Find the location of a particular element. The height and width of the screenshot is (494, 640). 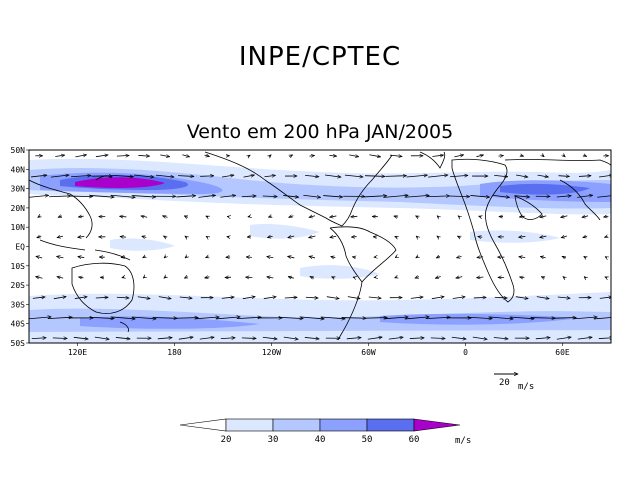

lon-tick-label: 60E is located at coordinates (562, 352).